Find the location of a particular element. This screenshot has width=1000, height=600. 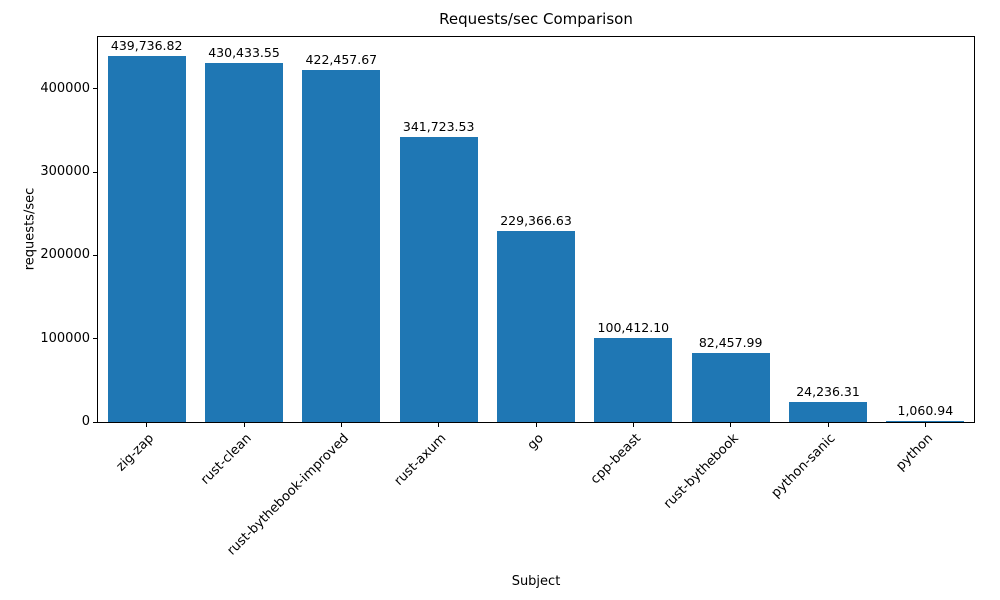

bar-value-label: 100,412.10 is located at coordinates (633, 328).